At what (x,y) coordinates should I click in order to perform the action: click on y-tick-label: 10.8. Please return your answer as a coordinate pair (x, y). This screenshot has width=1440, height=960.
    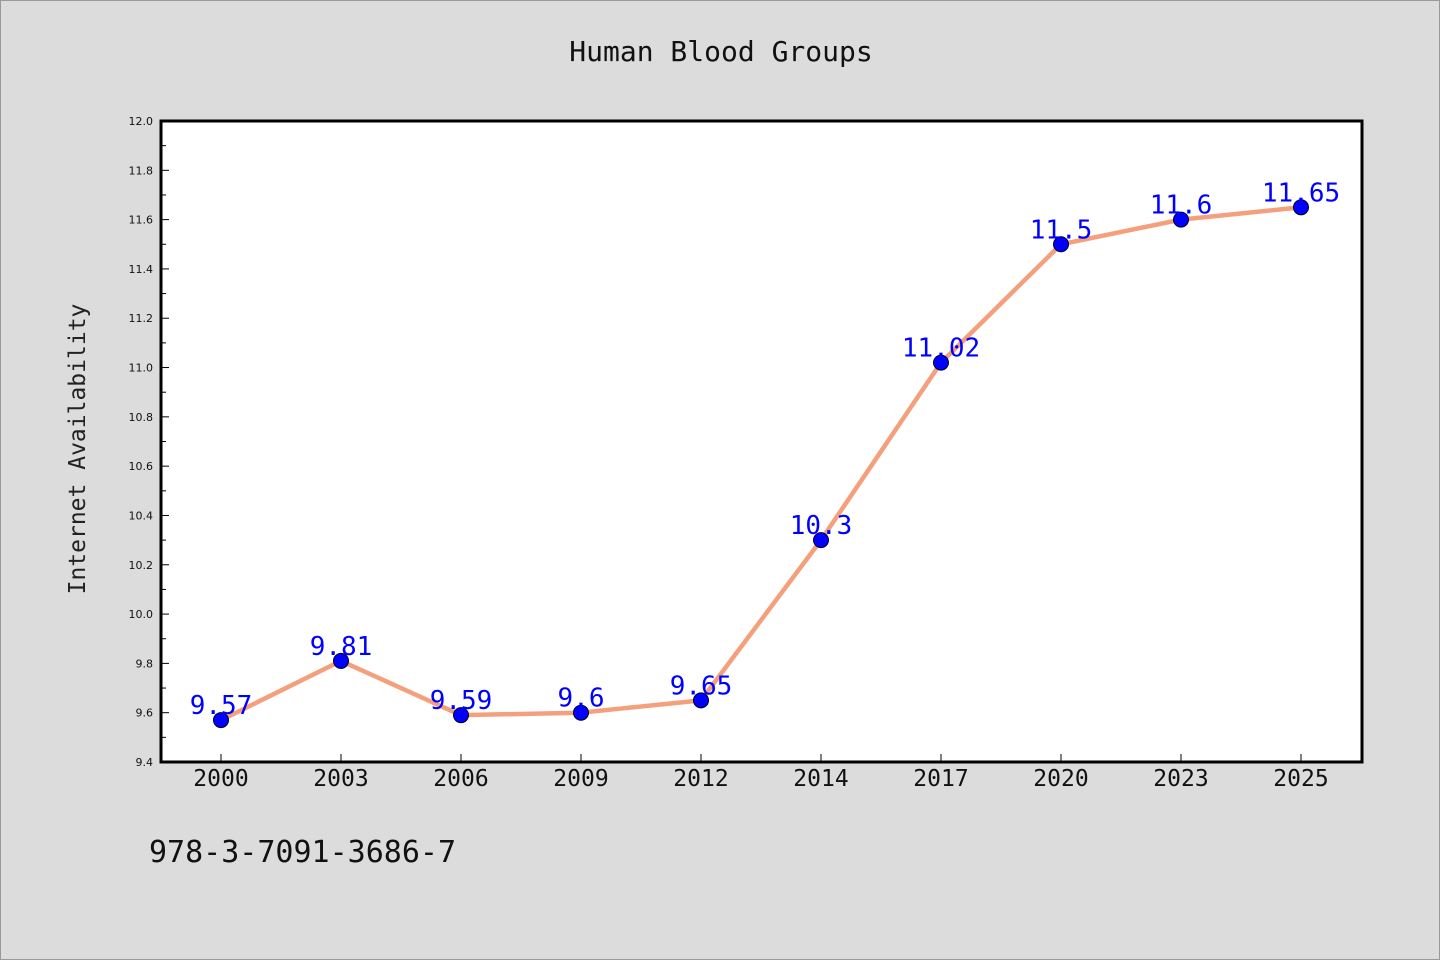
    Looking at the image, I should click on (141, 417).